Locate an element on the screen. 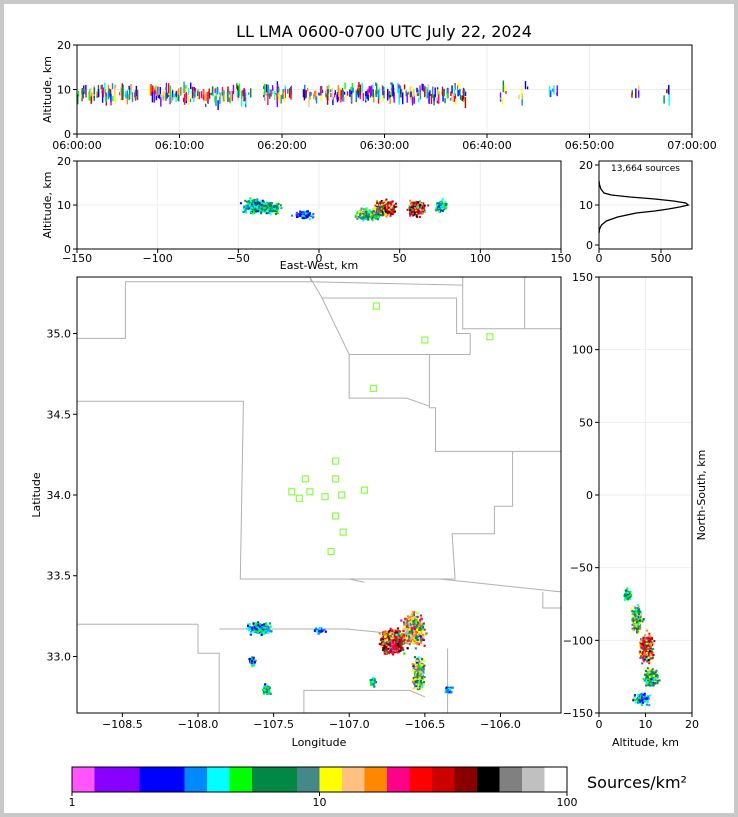 This screenshot has height=817, width=738. x-tick-label: 06:30:00 is located at coordinates (384, 145).